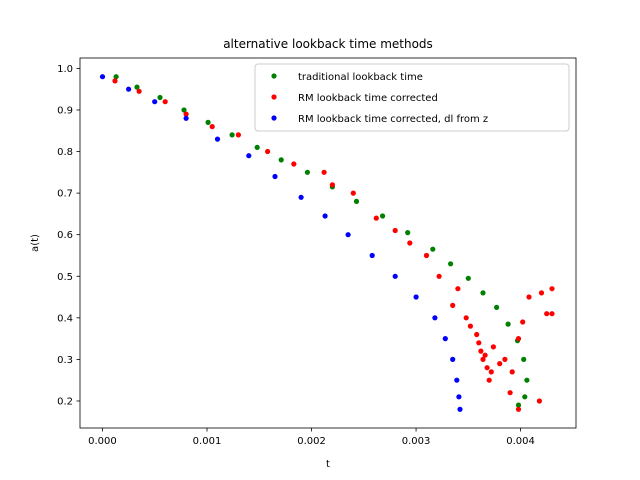 Image resolution: width=640 pixels, height=480 pixels. I want to click on x-tick-label: 0.001, so click(207, 441).